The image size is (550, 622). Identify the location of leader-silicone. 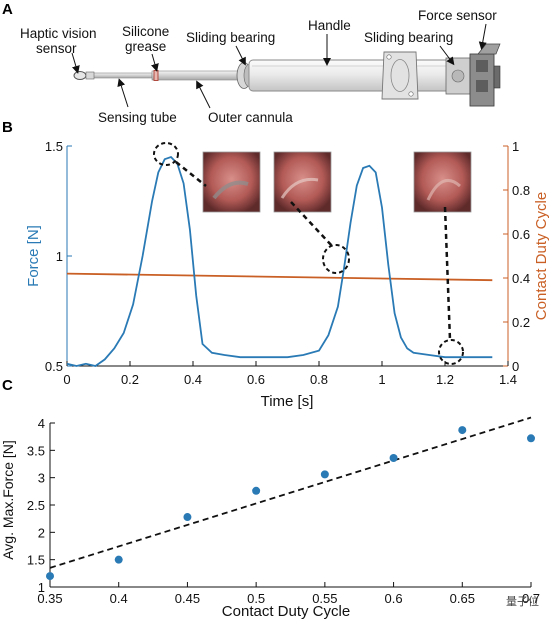
(155, 62).